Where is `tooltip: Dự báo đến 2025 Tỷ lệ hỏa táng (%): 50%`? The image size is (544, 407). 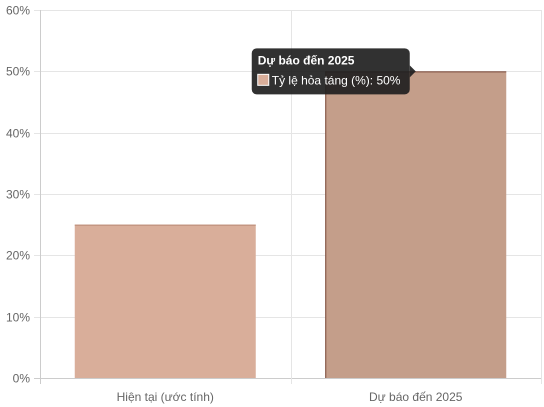 tooltip: Dự báo đến 2025 Tỷ lệ hỏa táng (%): 50% is located at coordinates (333, 71).